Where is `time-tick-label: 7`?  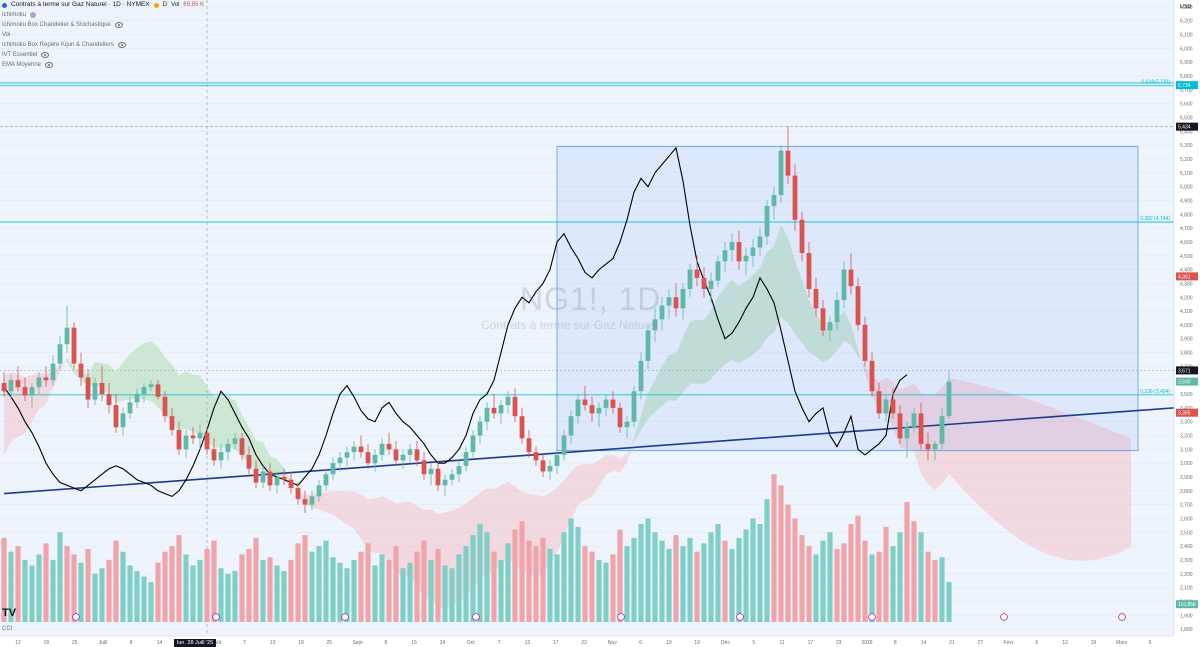 time-tick-label: 7 is located at coordinates (499, 643).